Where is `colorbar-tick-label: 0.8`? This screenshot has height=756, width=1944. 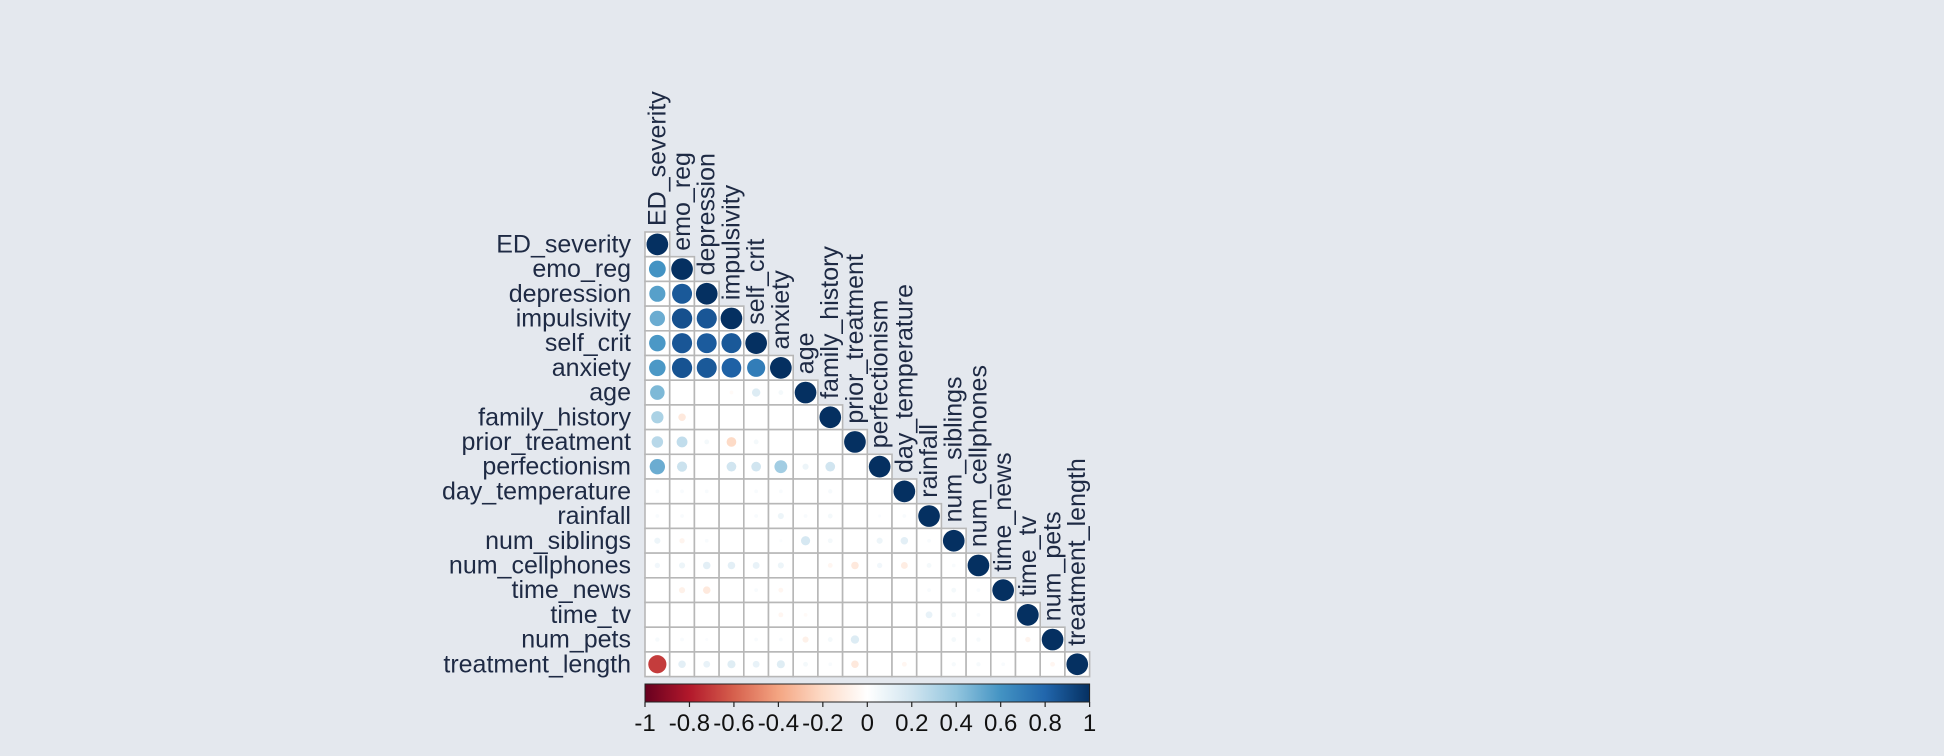
colorbar-tick-label: 0.8 is located at coordinates (1044, 723).